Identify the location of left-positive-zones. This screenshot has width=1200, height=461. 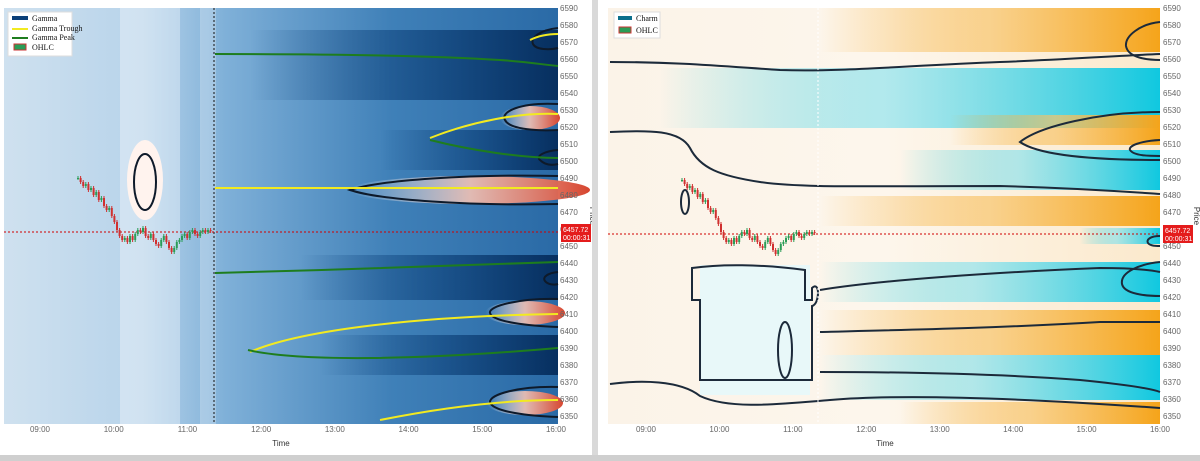
(470, 260).